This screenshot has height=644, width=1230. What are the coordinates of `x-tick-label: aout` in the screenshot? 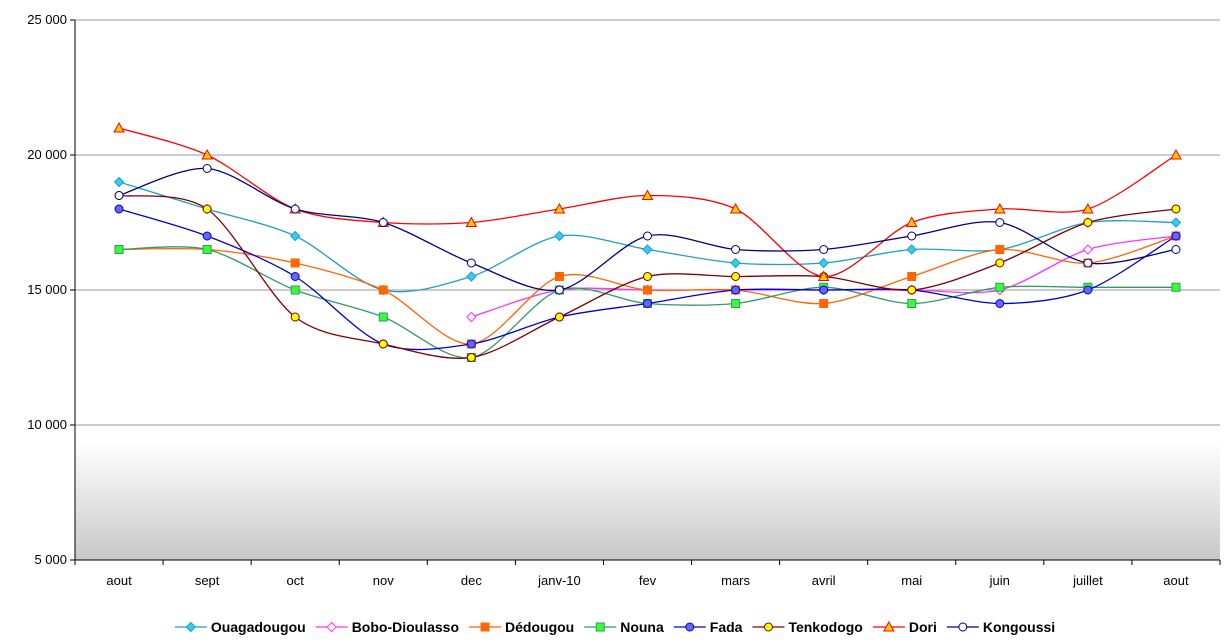 It's located at (119, 580).